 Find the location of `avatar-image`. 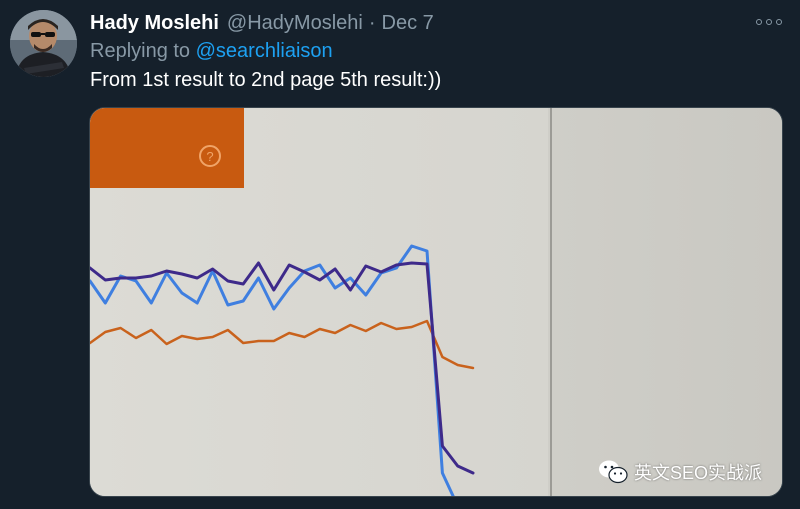

avatar-image is located at coordinates (43, 43).